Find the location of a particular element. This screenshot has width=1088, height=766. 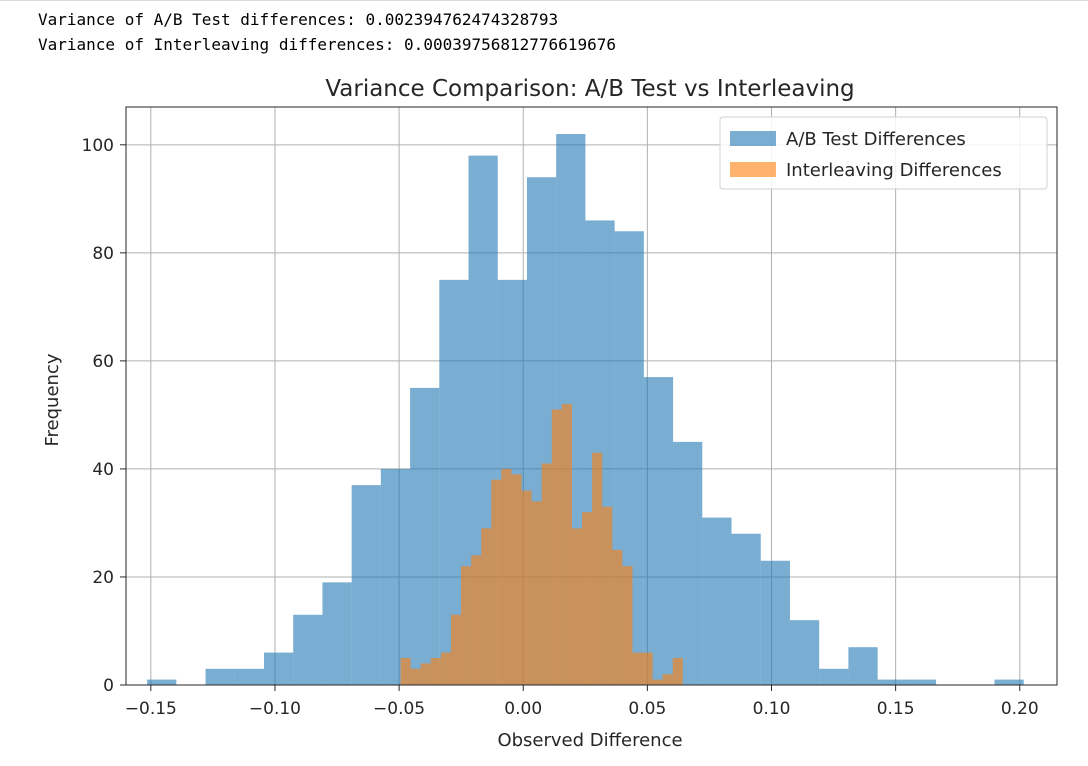

x-tick-label-4: 0.05 is located at coordinates (647, 709).